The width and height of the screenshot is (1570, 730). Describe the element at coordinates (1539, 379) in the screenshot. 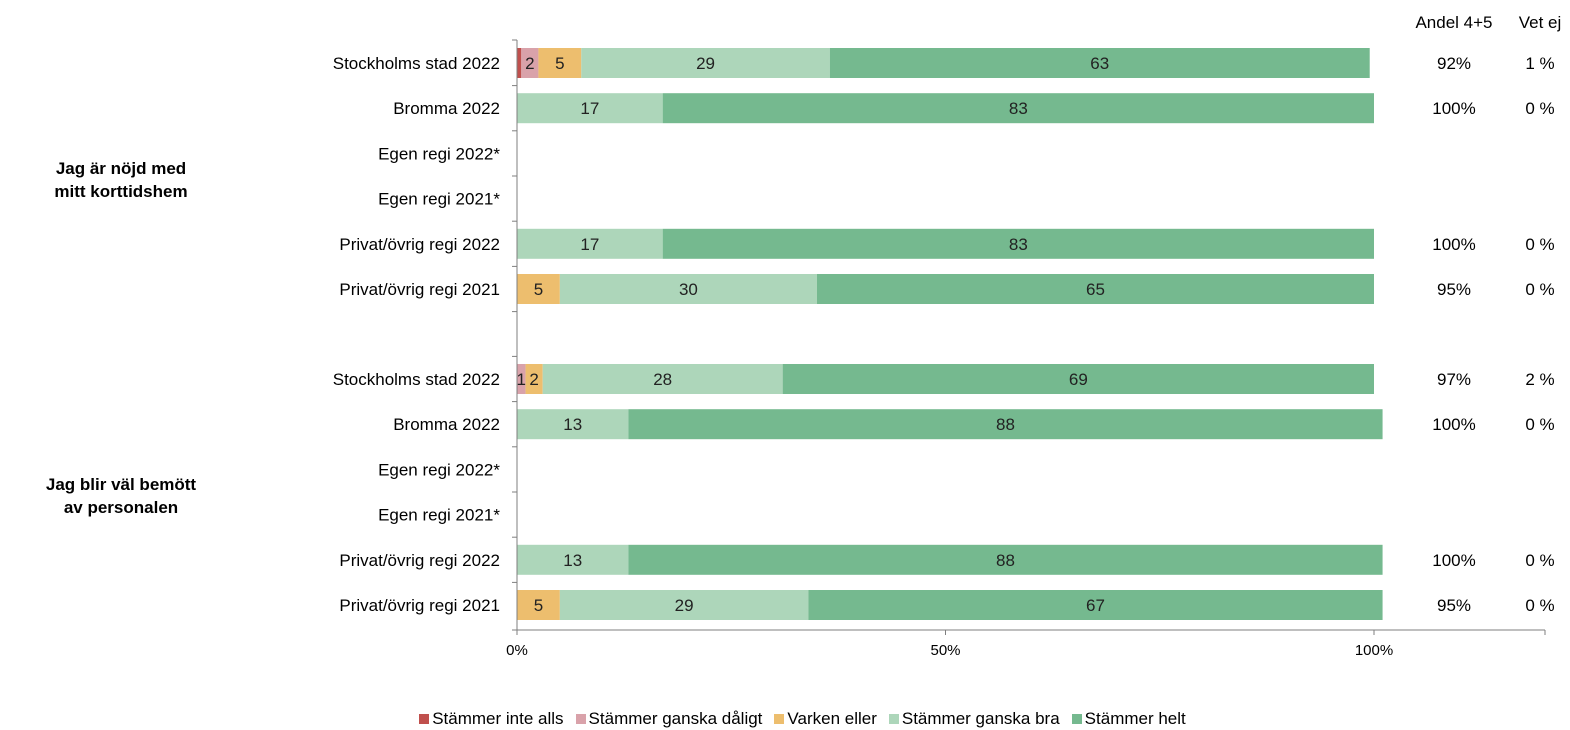

I see `dontknow-value: 2 %` at that location.